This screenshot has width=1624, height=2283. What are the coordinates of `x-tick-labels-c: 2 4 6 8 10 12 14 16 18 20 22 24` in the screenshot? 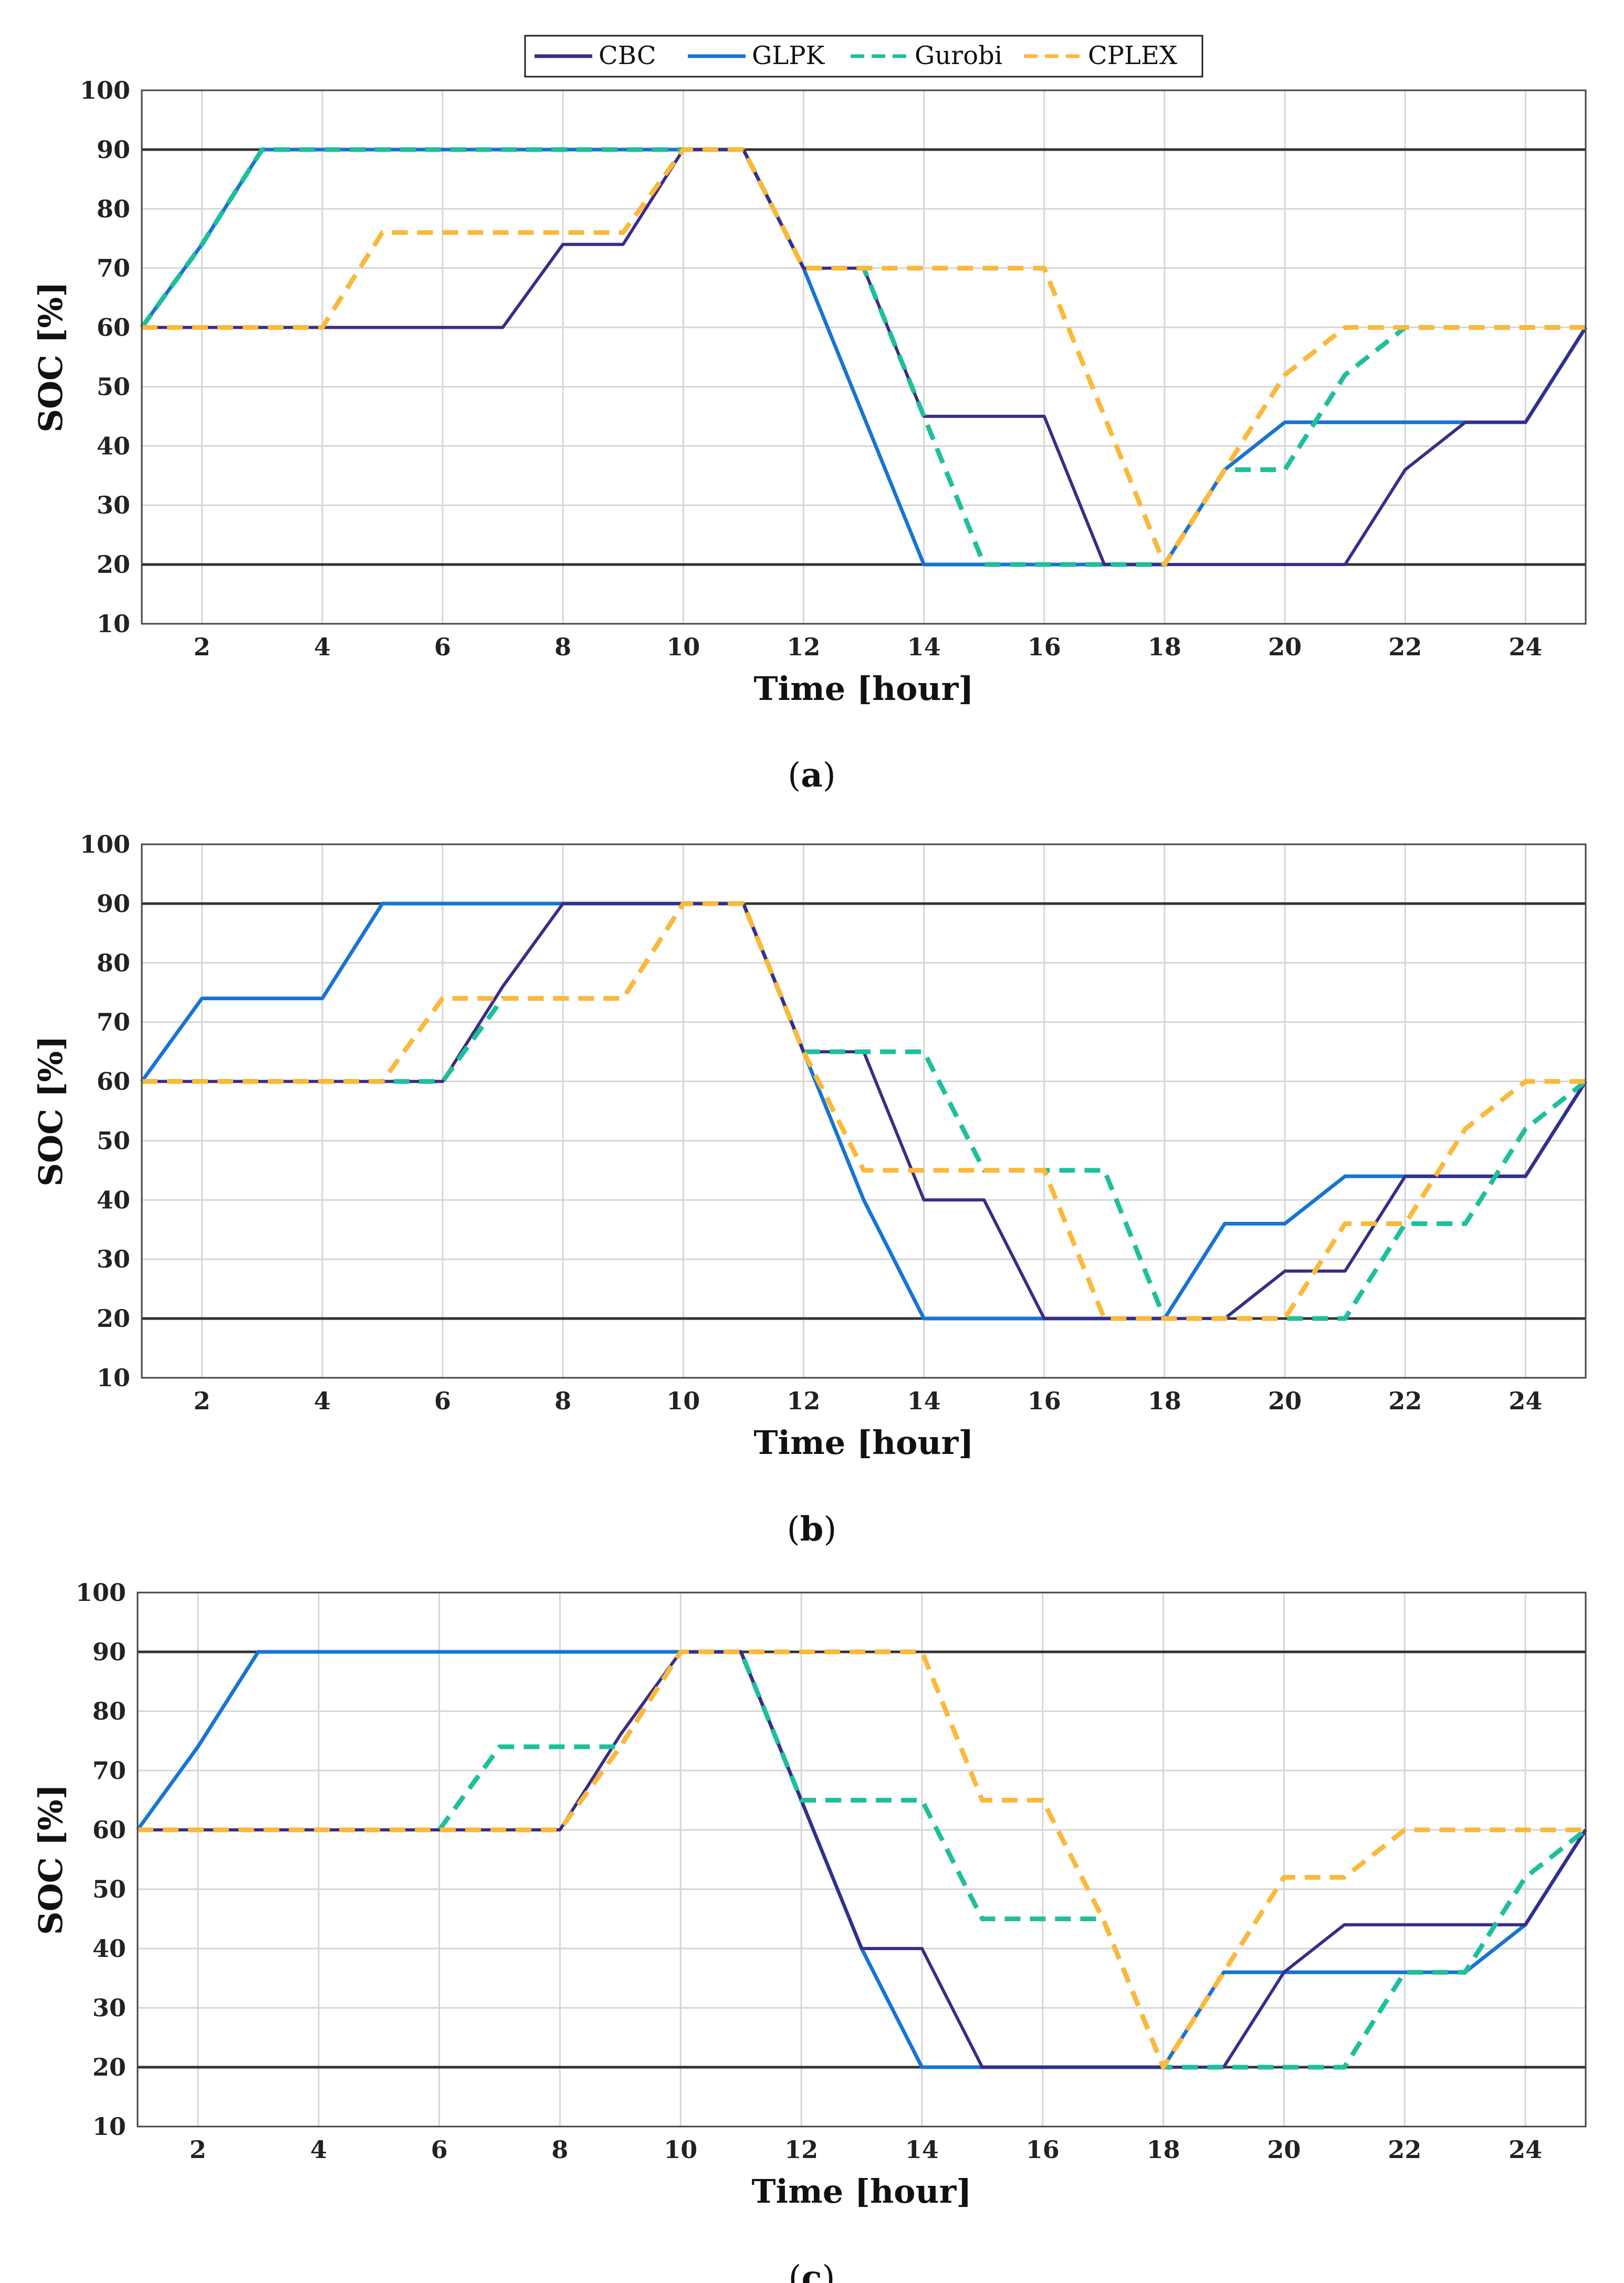 It's located at (866, 2149).